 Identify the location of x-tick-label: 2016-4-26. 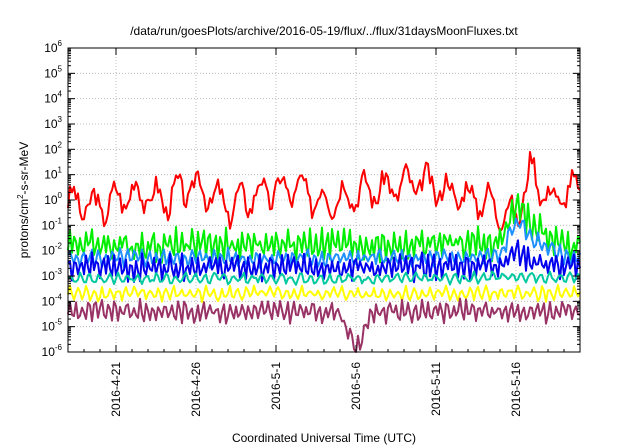
(196, 389).